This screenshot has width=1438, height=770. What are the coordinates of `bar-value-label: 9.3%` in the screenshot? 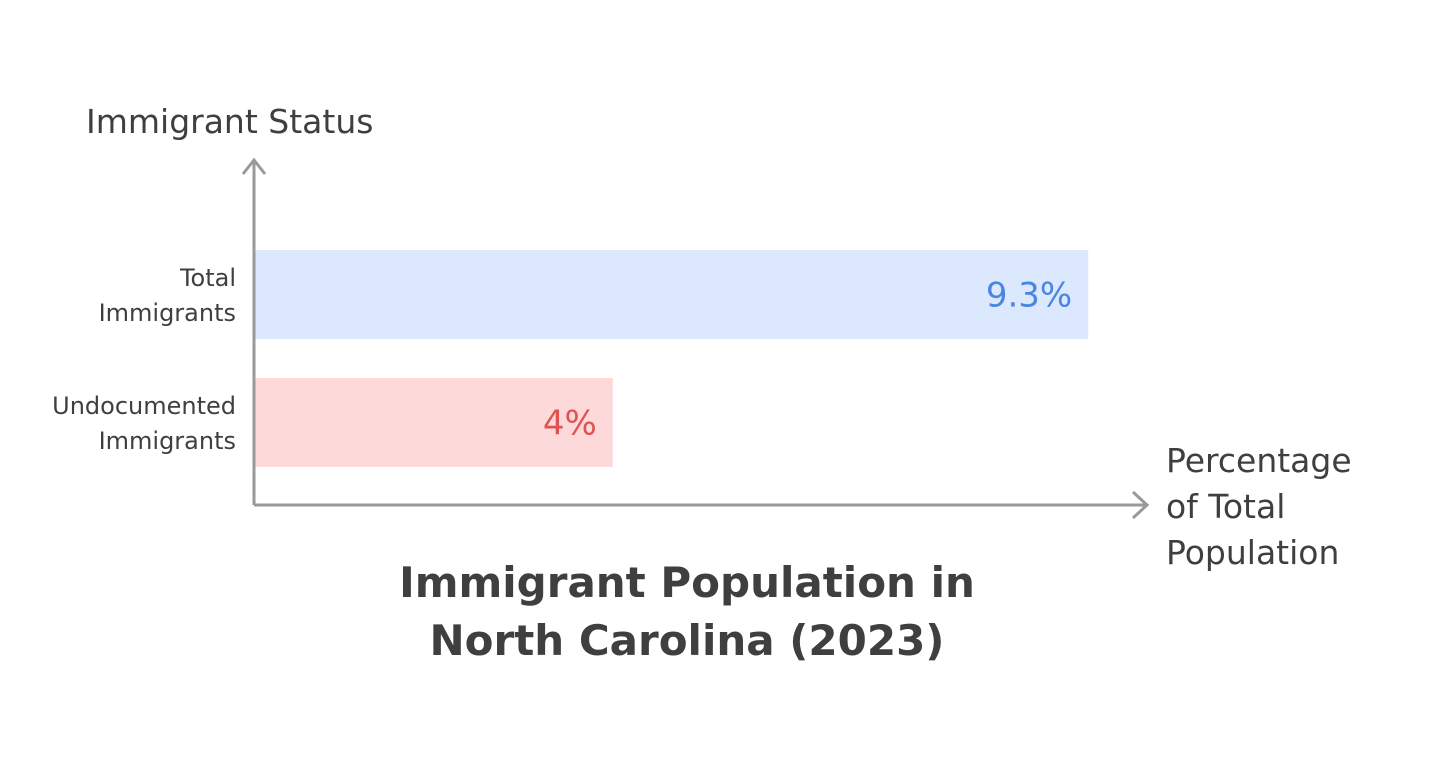 It's located at (1029, 296).